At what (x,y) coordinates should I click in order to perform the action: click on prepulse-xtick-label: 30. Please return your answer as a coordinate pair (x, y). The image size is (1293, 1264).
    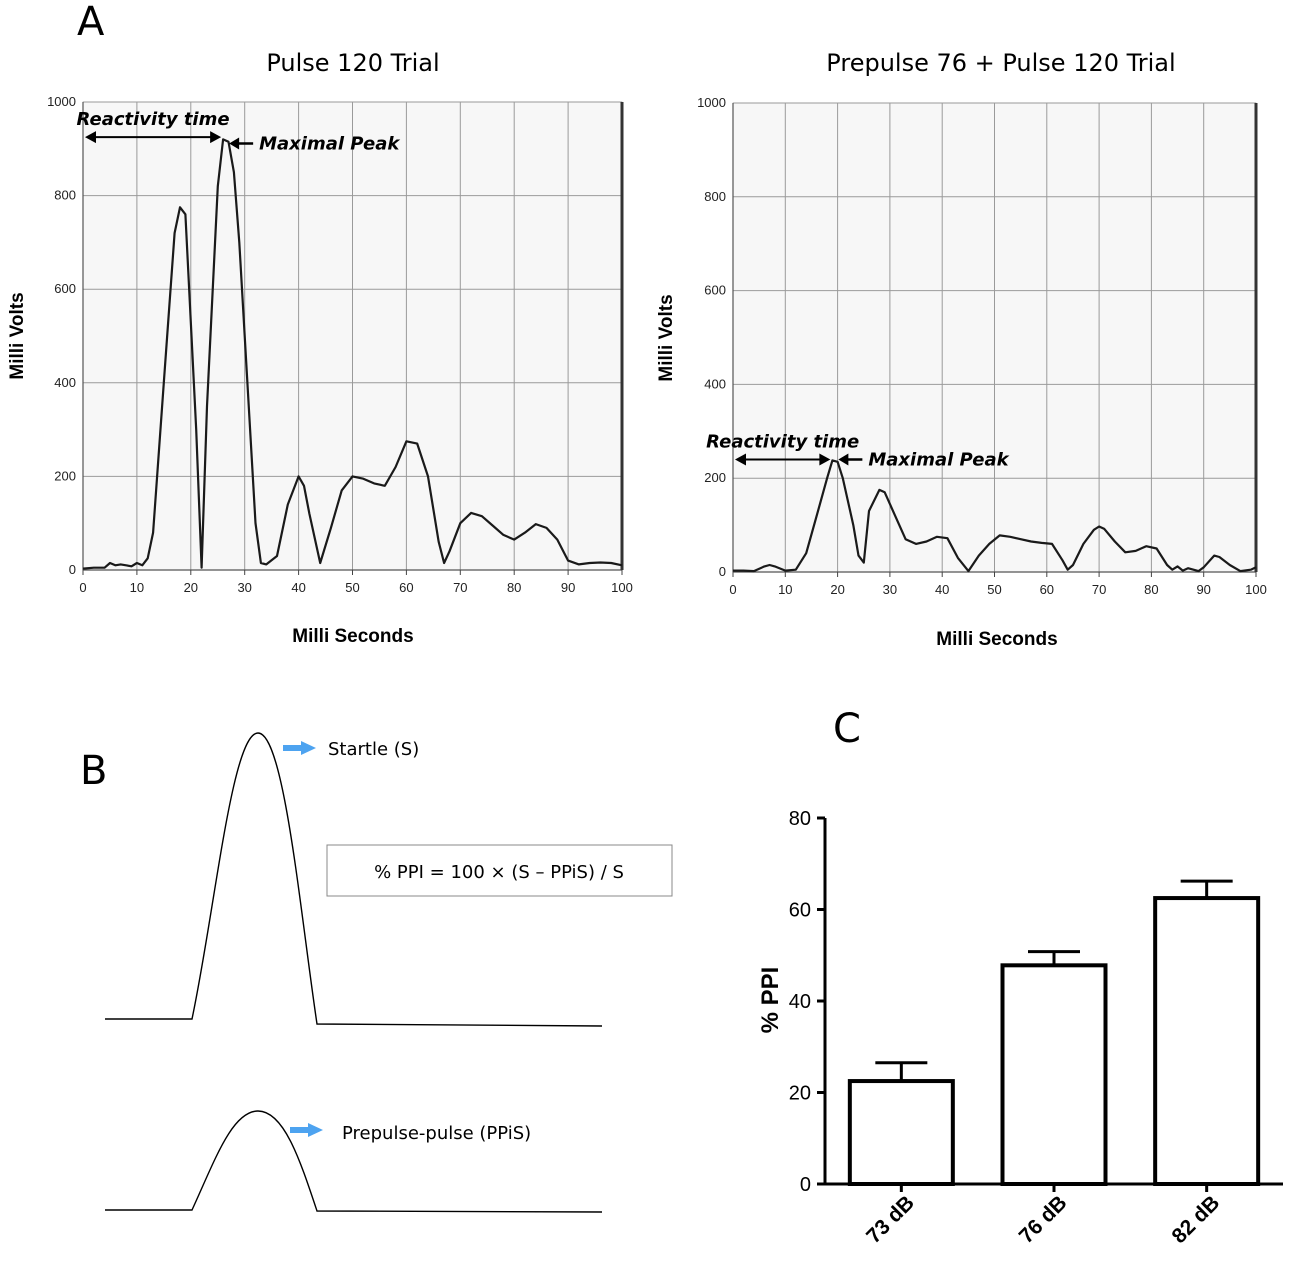
    Looking at the image, I should click on (890, 589).